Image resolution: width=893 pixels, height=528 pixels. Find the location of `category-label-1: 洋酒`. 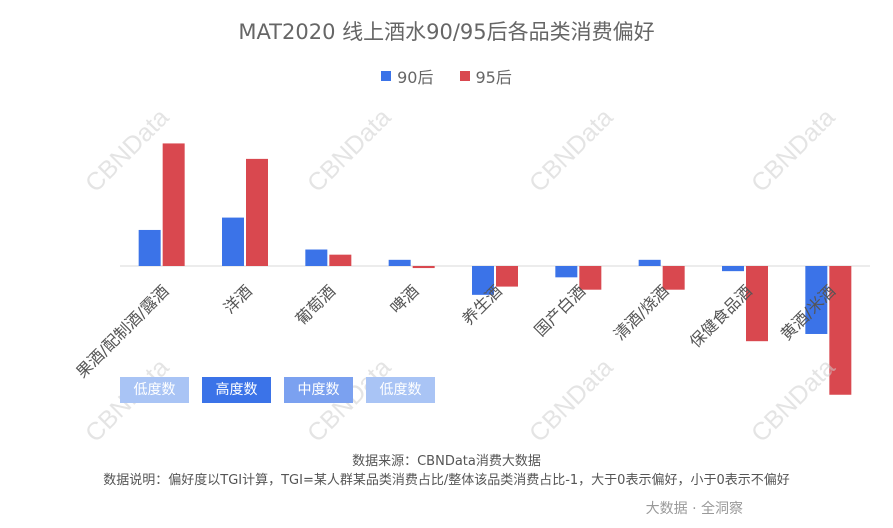

category-label-1: 洋酒 is located at coordinates (238, 299).